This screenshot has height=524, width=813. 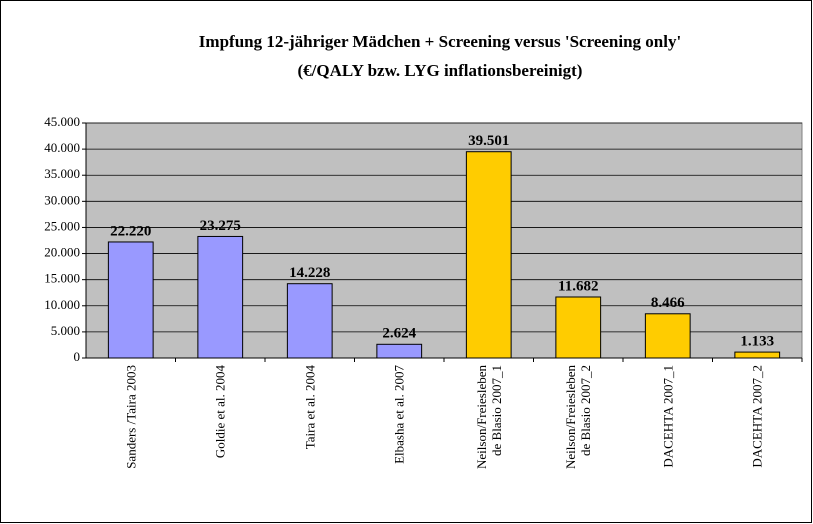 I want to click on x-tick-label: Goldie et al. 2004, so click(x=220, y=412).